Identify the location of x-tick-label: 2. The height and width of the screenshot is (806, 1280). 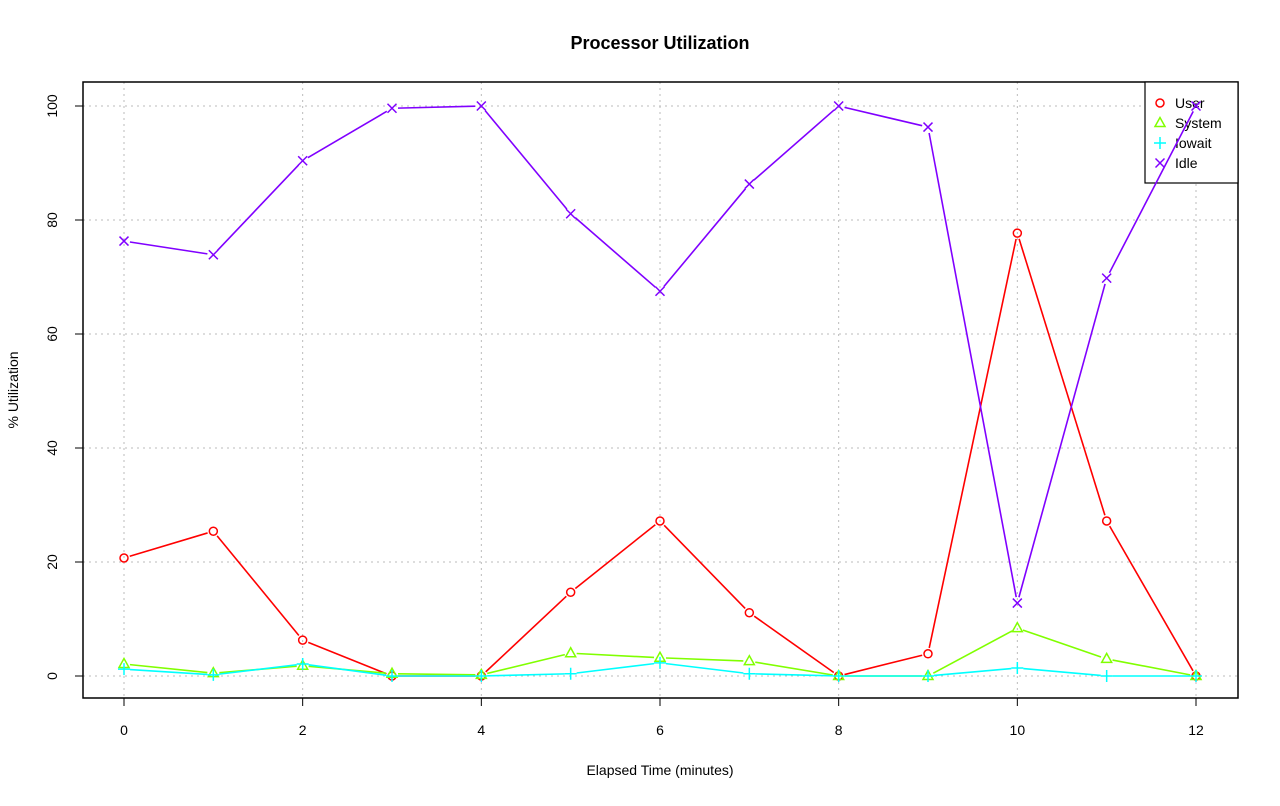
(303, 730).